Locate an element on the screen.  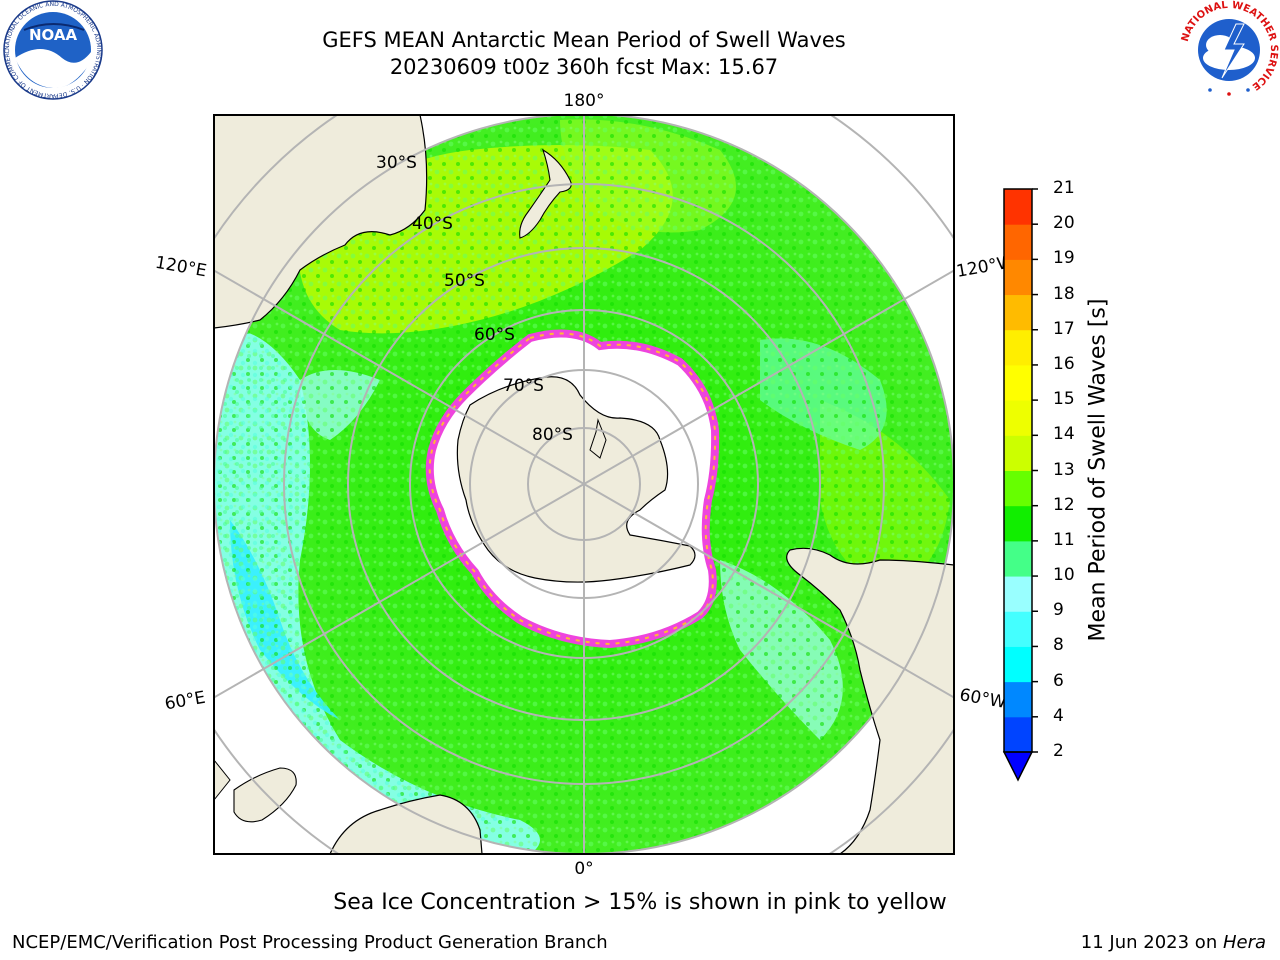
colorbar-tick-label: 4 is located at coordinates (1058, 715).